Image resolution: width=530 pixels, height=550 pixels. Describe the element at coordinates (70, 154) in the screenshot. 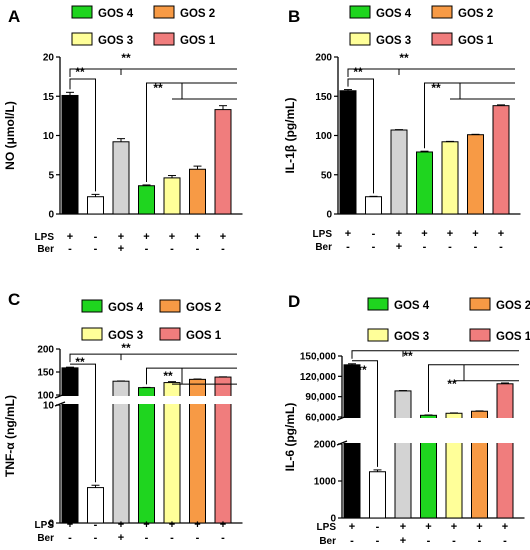

I see `bar-lps` at that location.